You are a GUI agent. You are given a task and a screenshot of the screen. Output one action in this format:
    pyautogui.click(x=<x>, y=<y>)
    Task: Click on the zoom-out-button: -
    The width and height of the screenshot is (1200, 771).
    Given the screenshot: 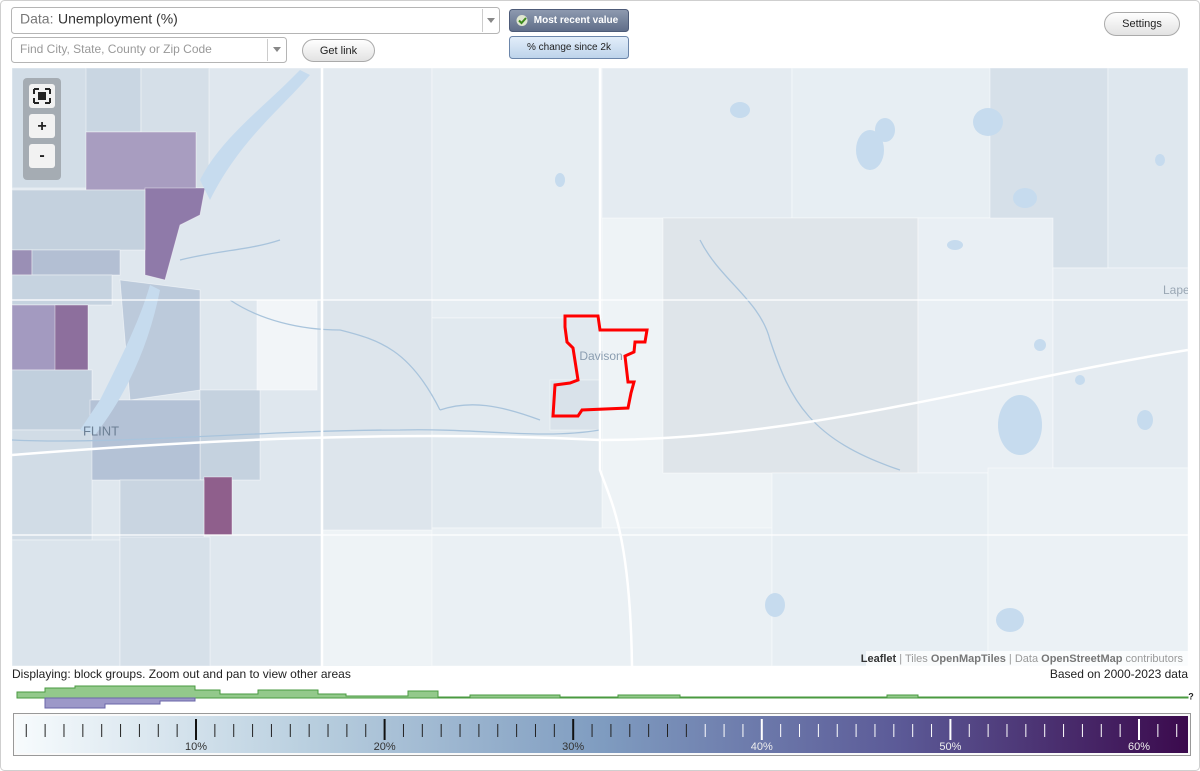 What is the action you would take?
    pyautogui.click(x=42, y=156)
    